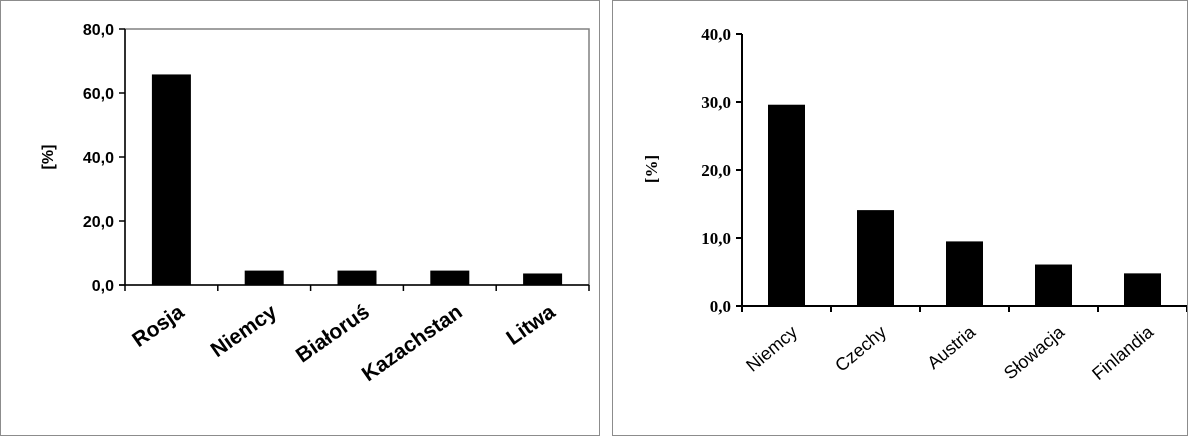  What do you see at coordinates (860, 349) in the screenshot?
I see `category-label: Czechy` at bounding box center [860, 349].